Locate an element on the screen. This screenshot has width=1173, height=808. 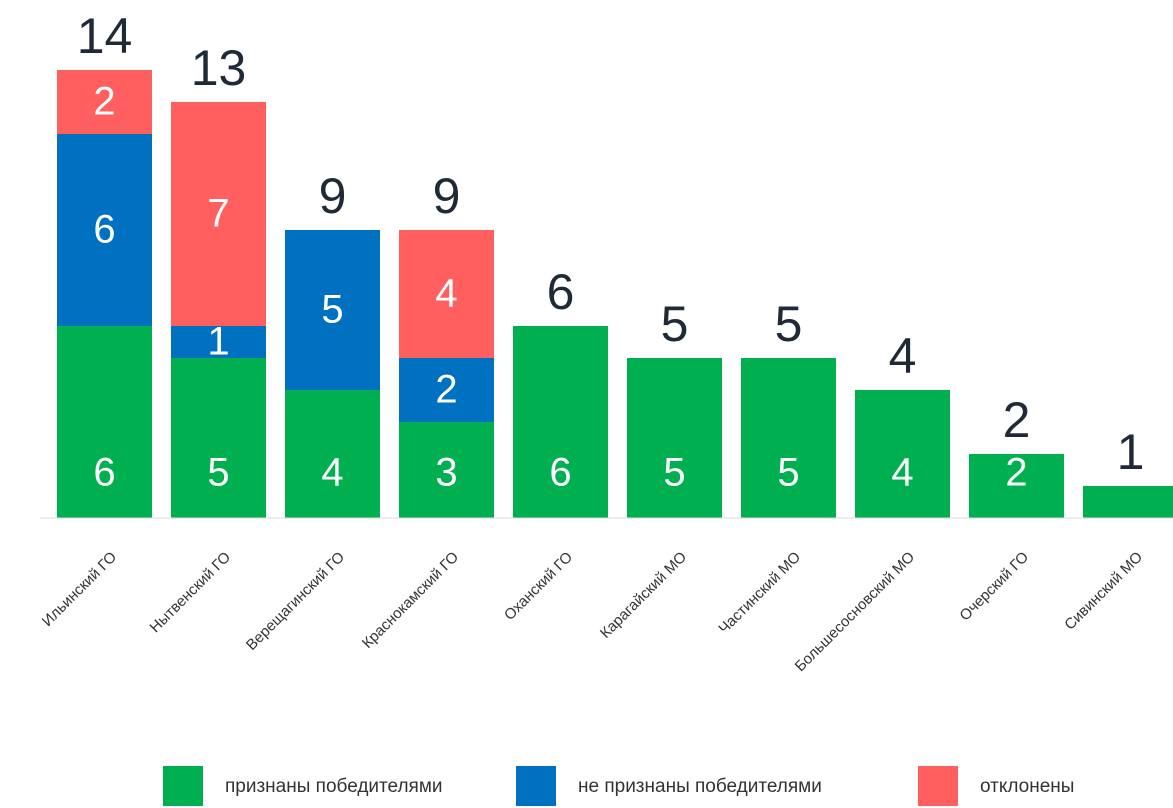
total-label: 1 is located at coordinates (1131, 452).